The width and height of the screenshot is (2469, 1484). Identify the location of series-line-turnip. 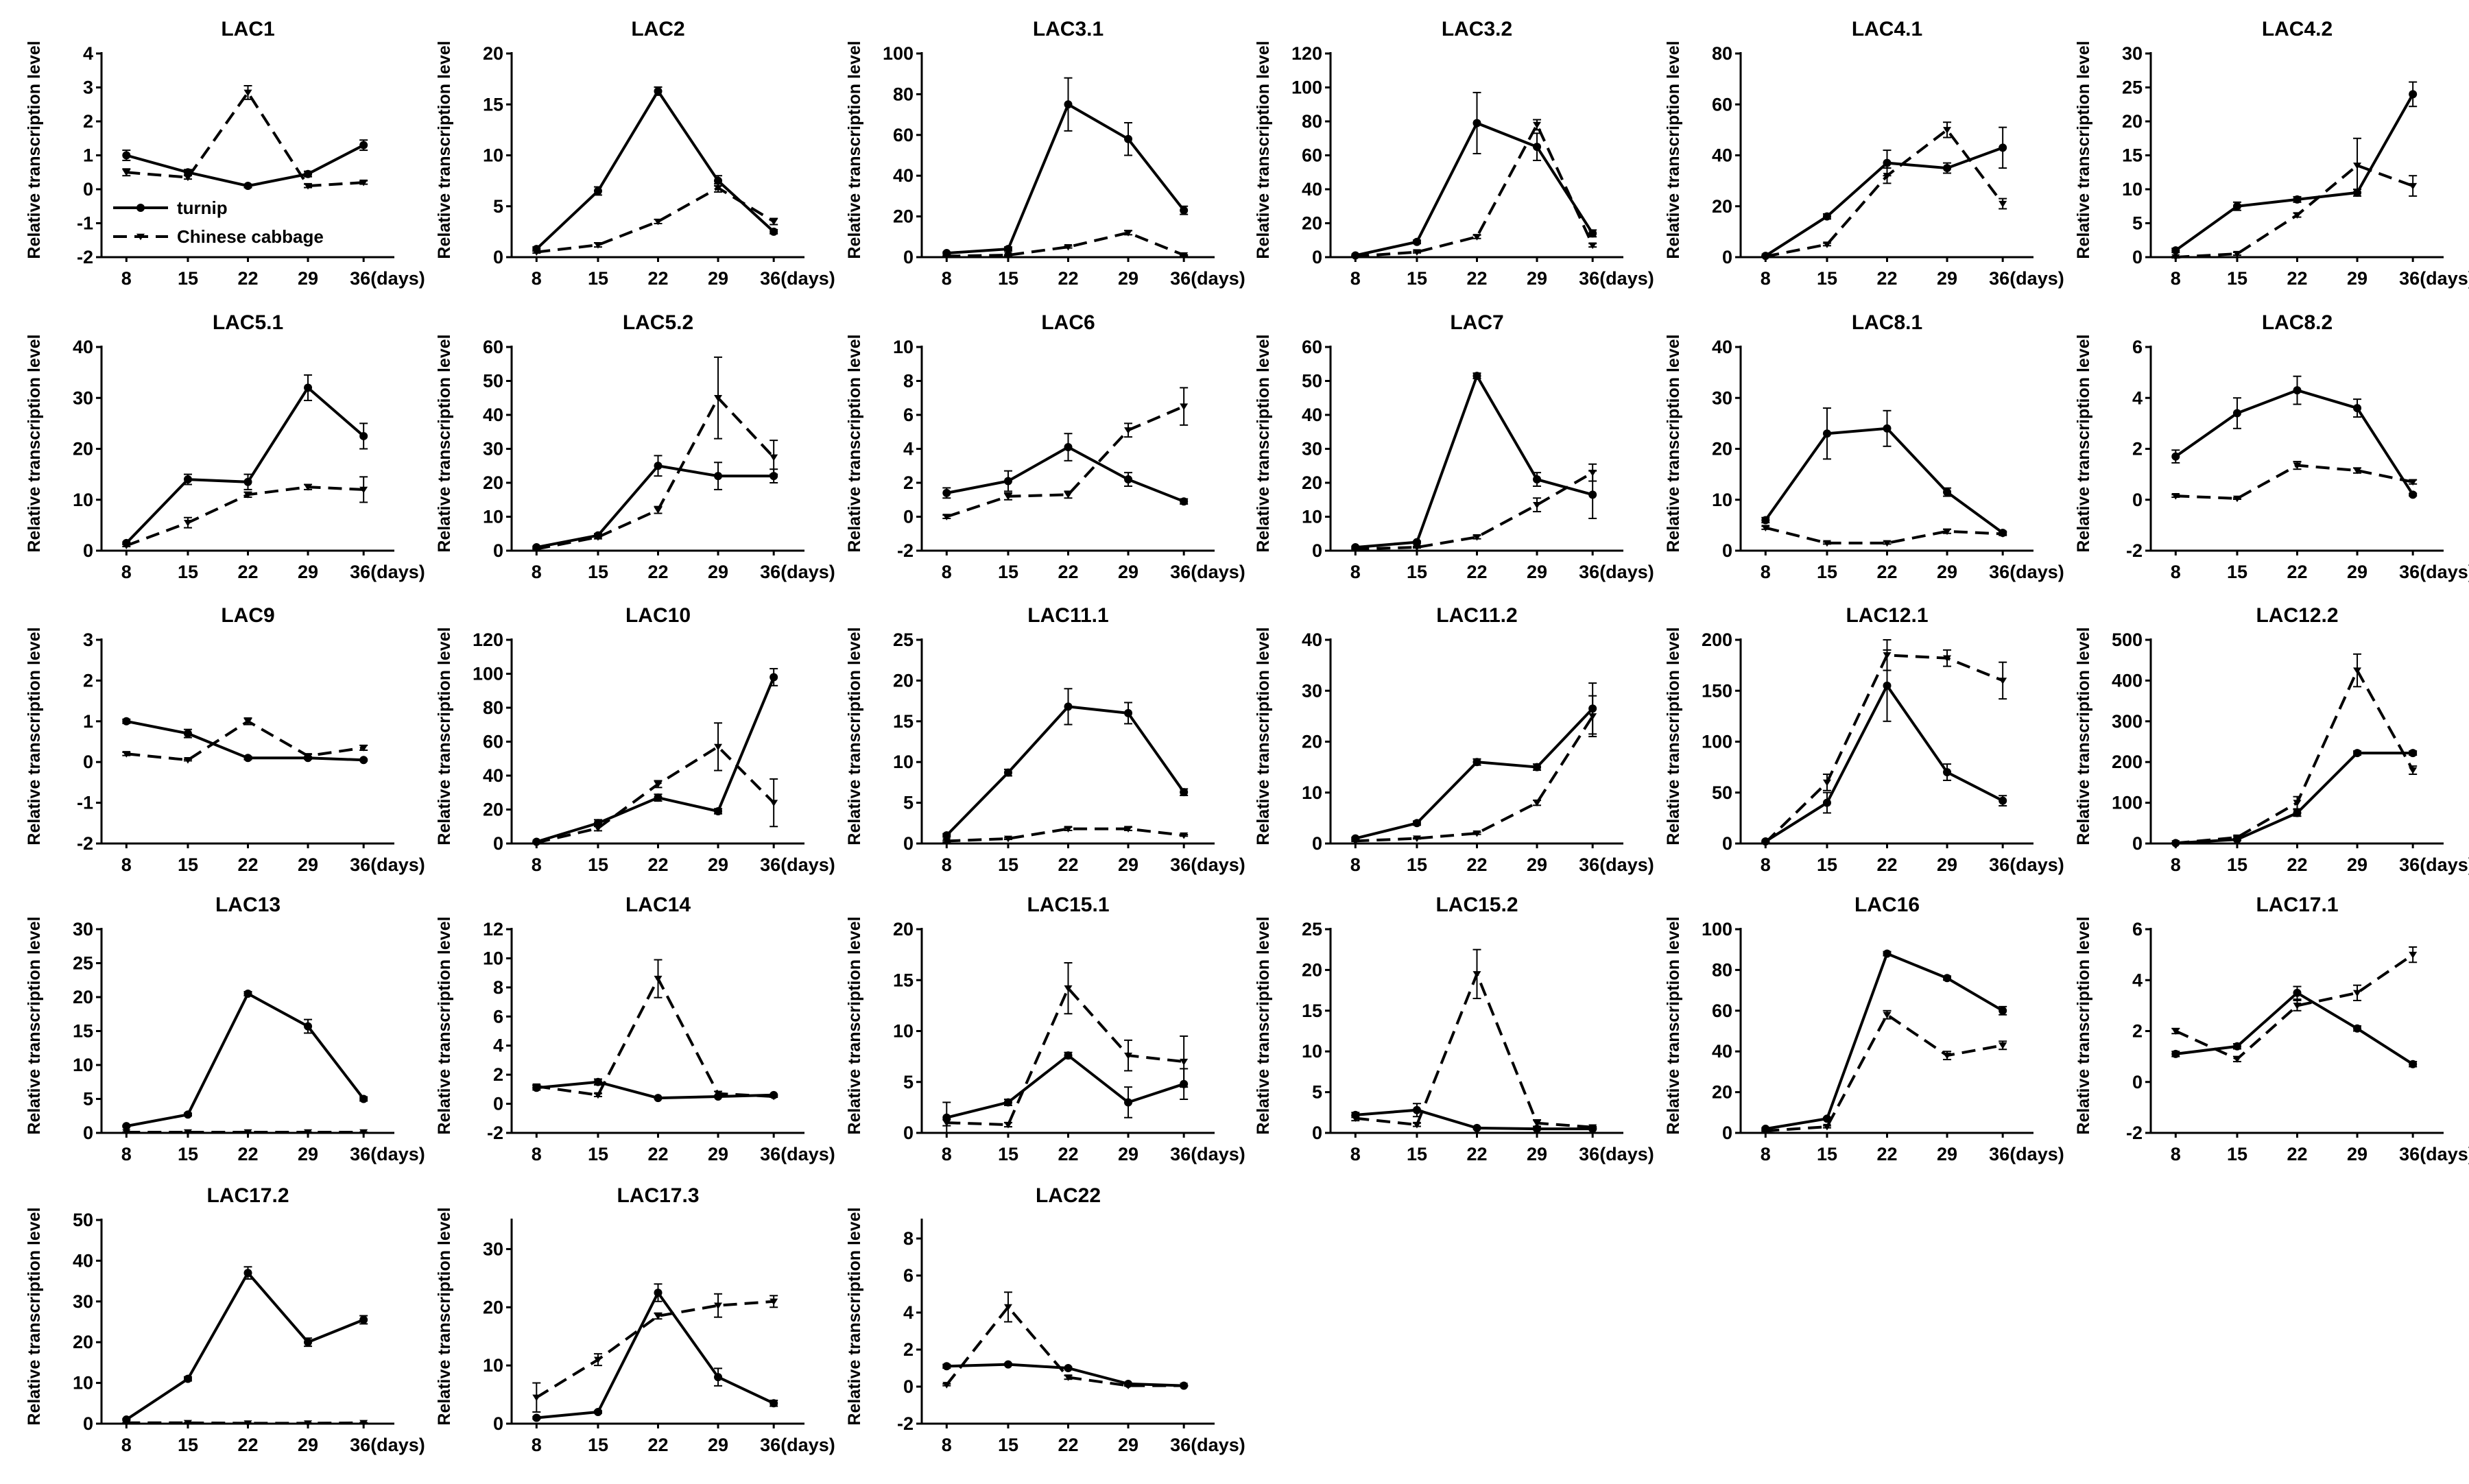
(1885, 1041).